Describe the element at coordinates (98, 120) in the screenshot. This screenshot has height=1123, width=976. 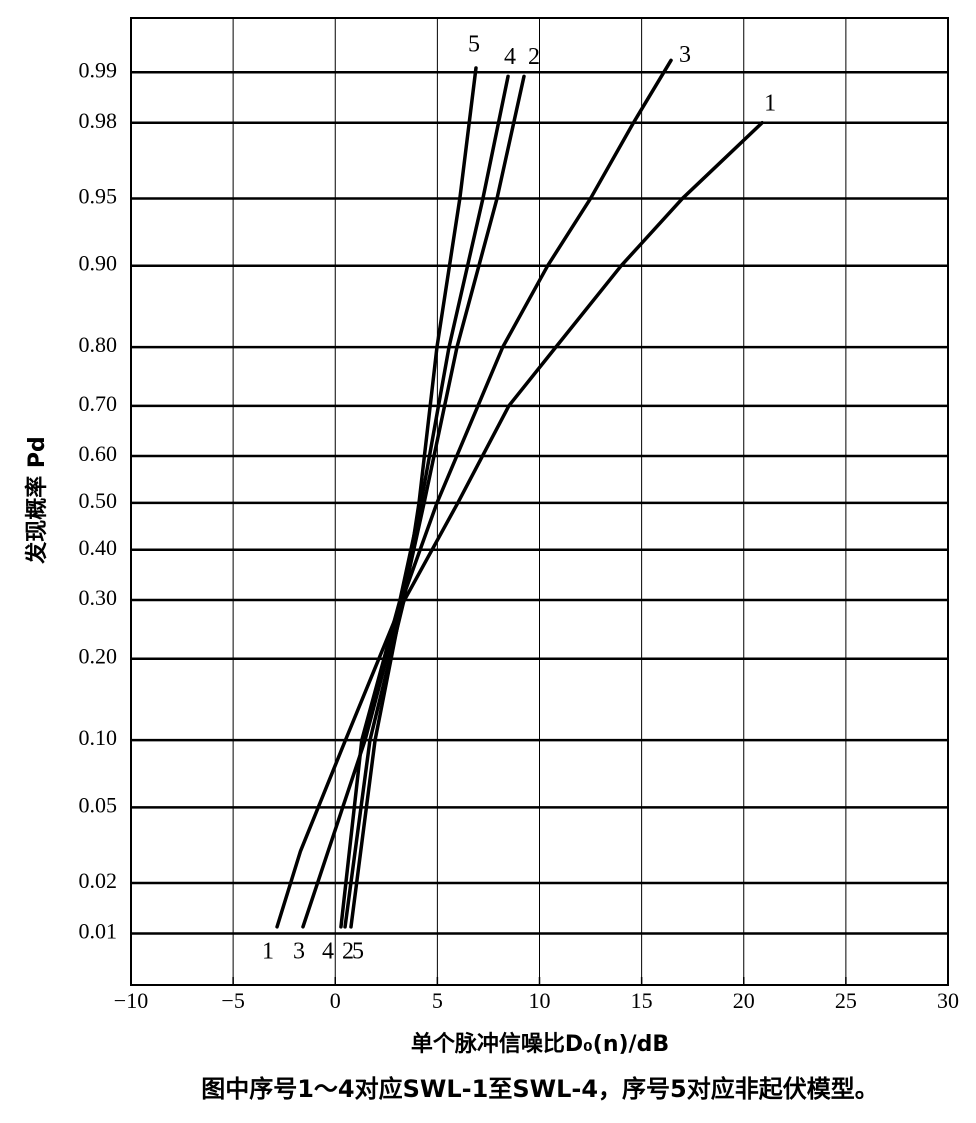
I see `y-tick-label: 0.98` at that location.